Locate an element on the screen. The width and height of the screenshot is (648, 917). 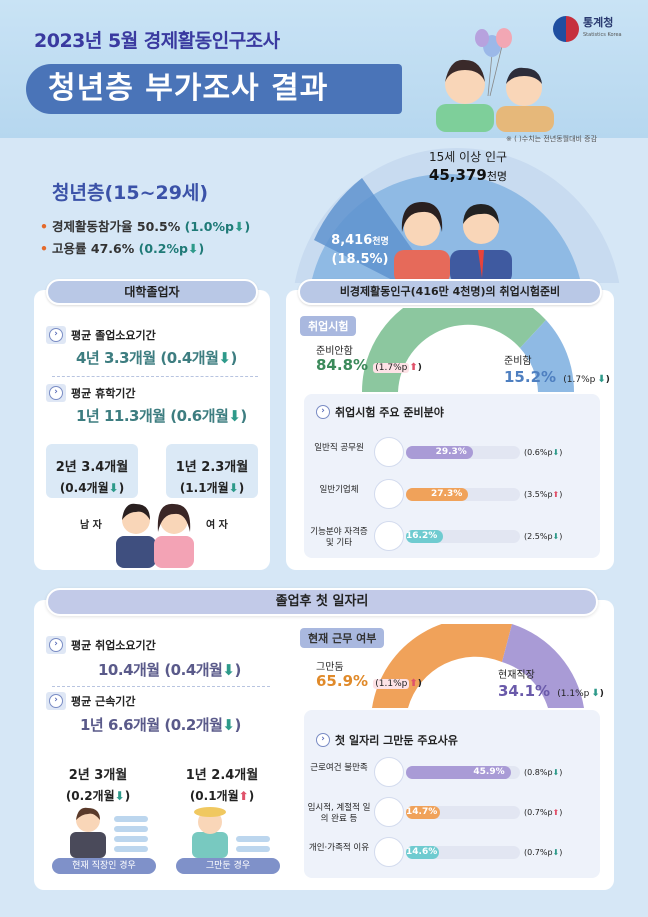
quit-worker-illustration is located at coordinates (231, 832).